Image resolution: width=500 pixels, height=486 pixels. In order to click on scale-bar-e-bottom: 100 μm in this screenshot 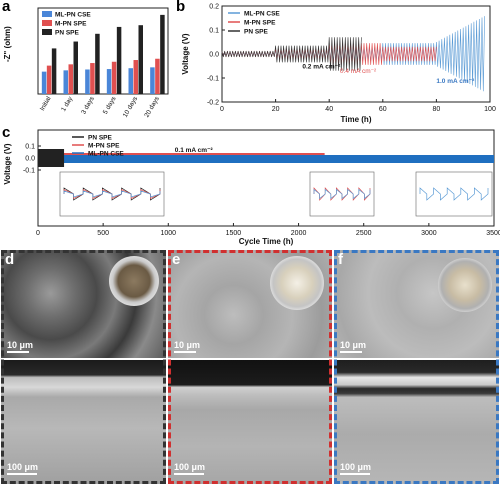, I will do `click(189, 468)`.